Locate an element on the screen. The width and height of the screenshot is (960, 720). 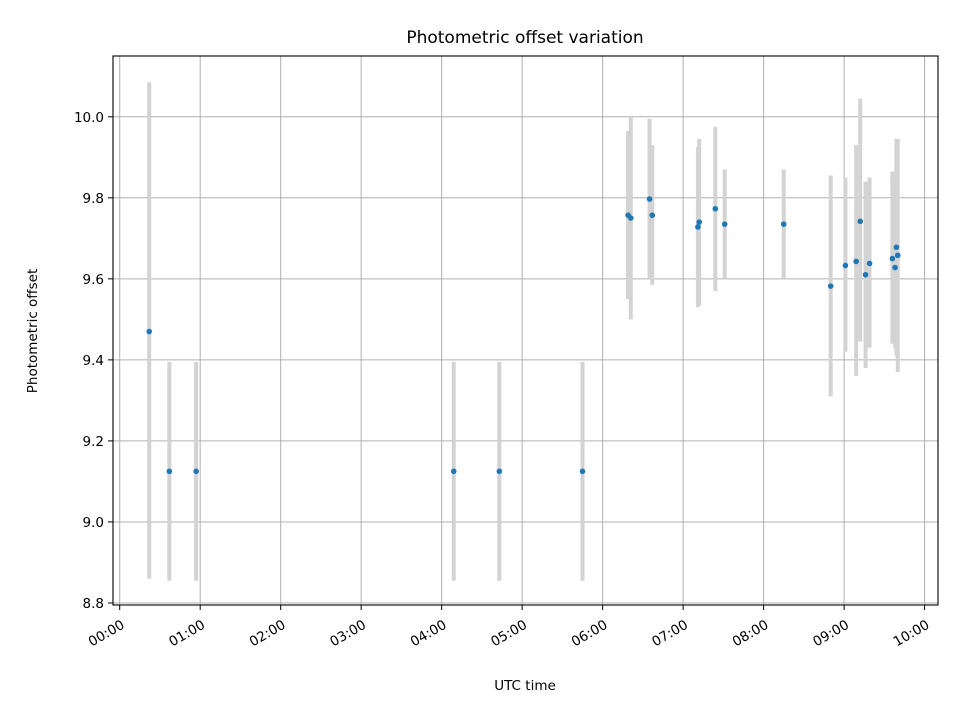
y-axis-ticks: 8.8 9.0 9.2 9.4 9.6 9.8 10.0 is located at coordinates (93, 361).